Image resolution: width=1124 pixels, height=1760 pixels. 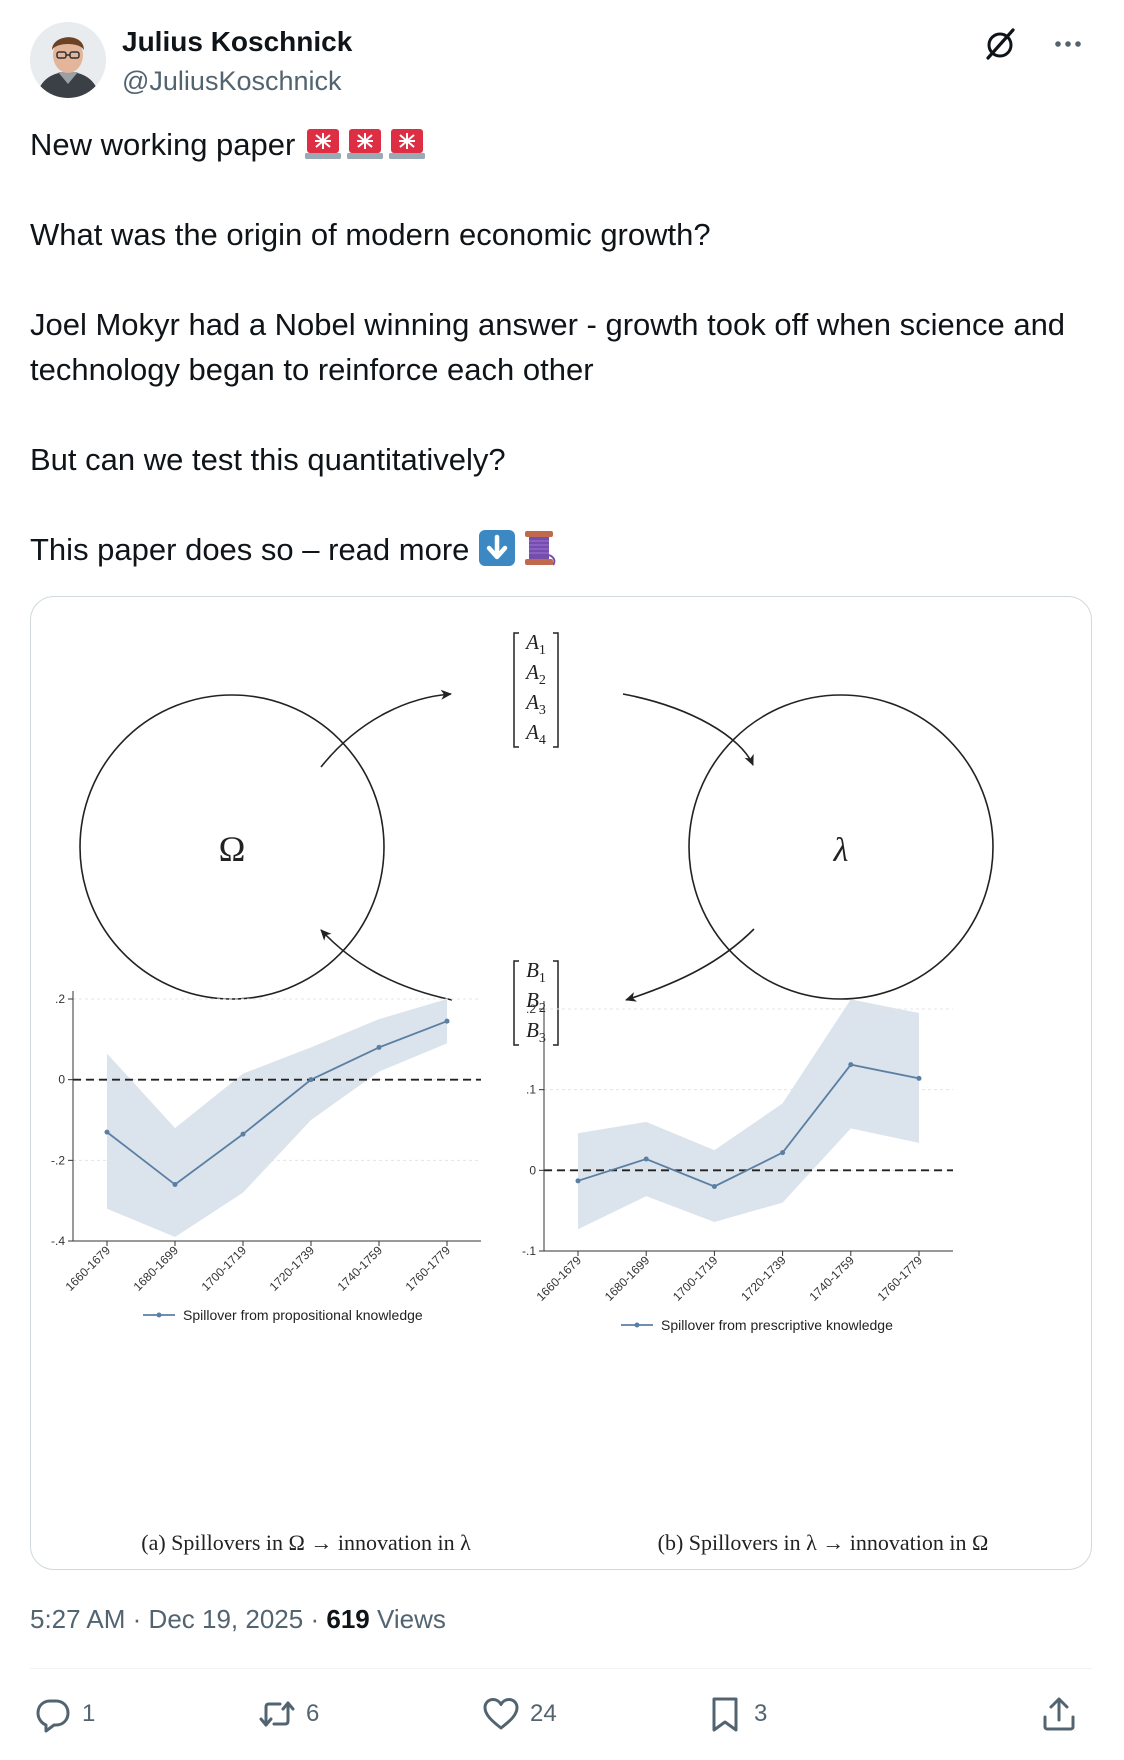 What do you see at coordinates (536, 972) in the screenshot?
I see `vector-entry: B1` at bounding box center [536, 972].